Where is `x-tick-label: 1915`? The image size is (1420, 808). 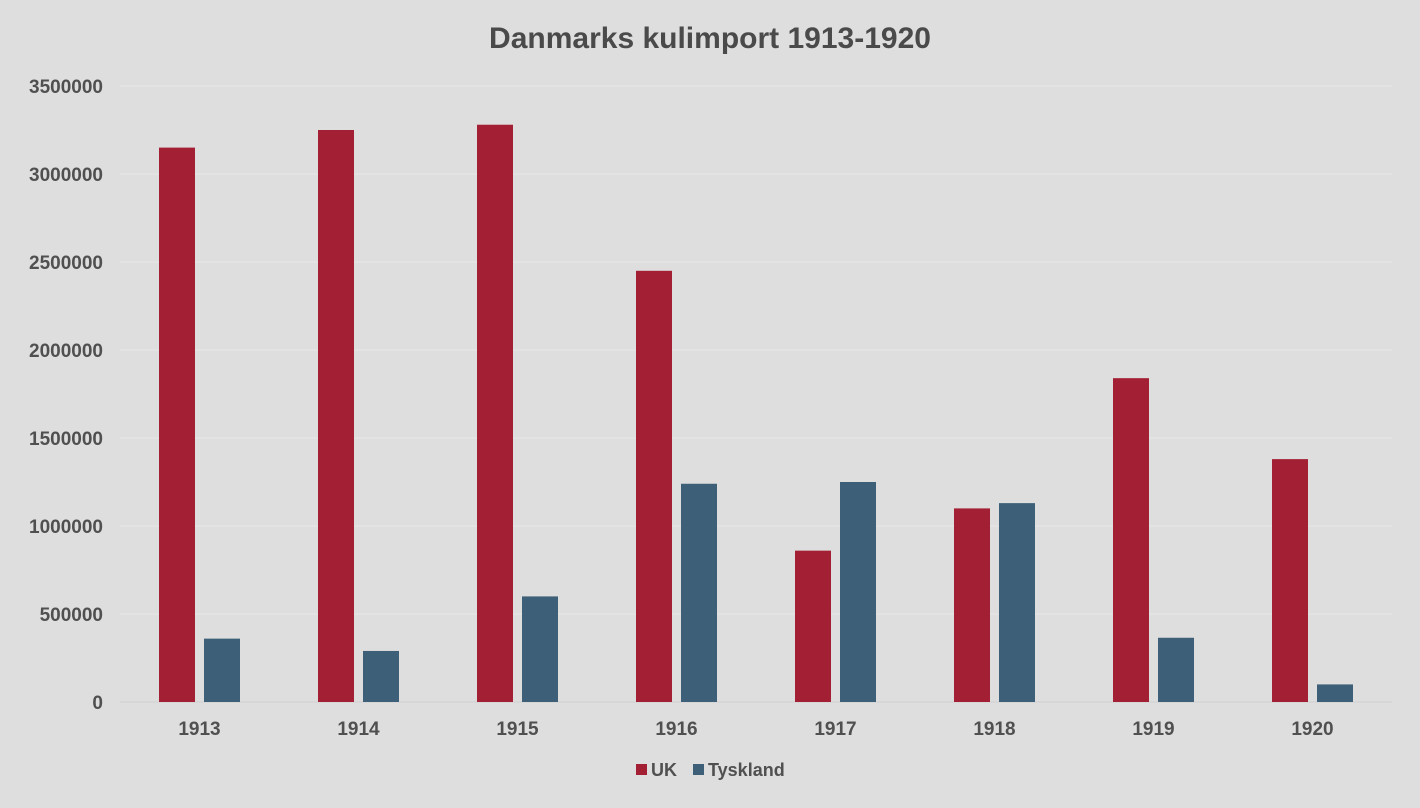 x-tick-label: 1915 is located at coordinates (517, 729).